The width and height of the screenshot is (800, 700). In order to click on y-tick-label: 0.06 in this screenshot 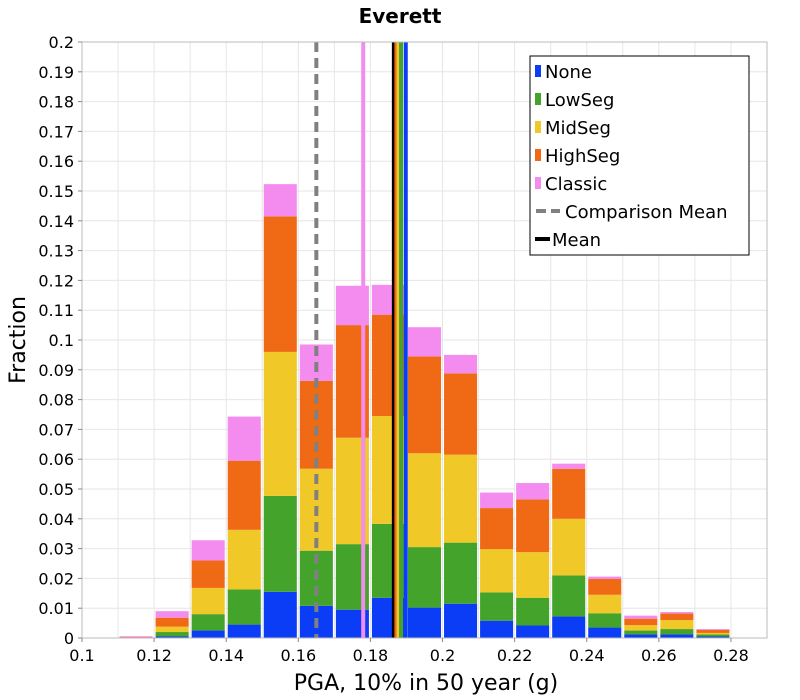, I will do `click(56, 459)`.